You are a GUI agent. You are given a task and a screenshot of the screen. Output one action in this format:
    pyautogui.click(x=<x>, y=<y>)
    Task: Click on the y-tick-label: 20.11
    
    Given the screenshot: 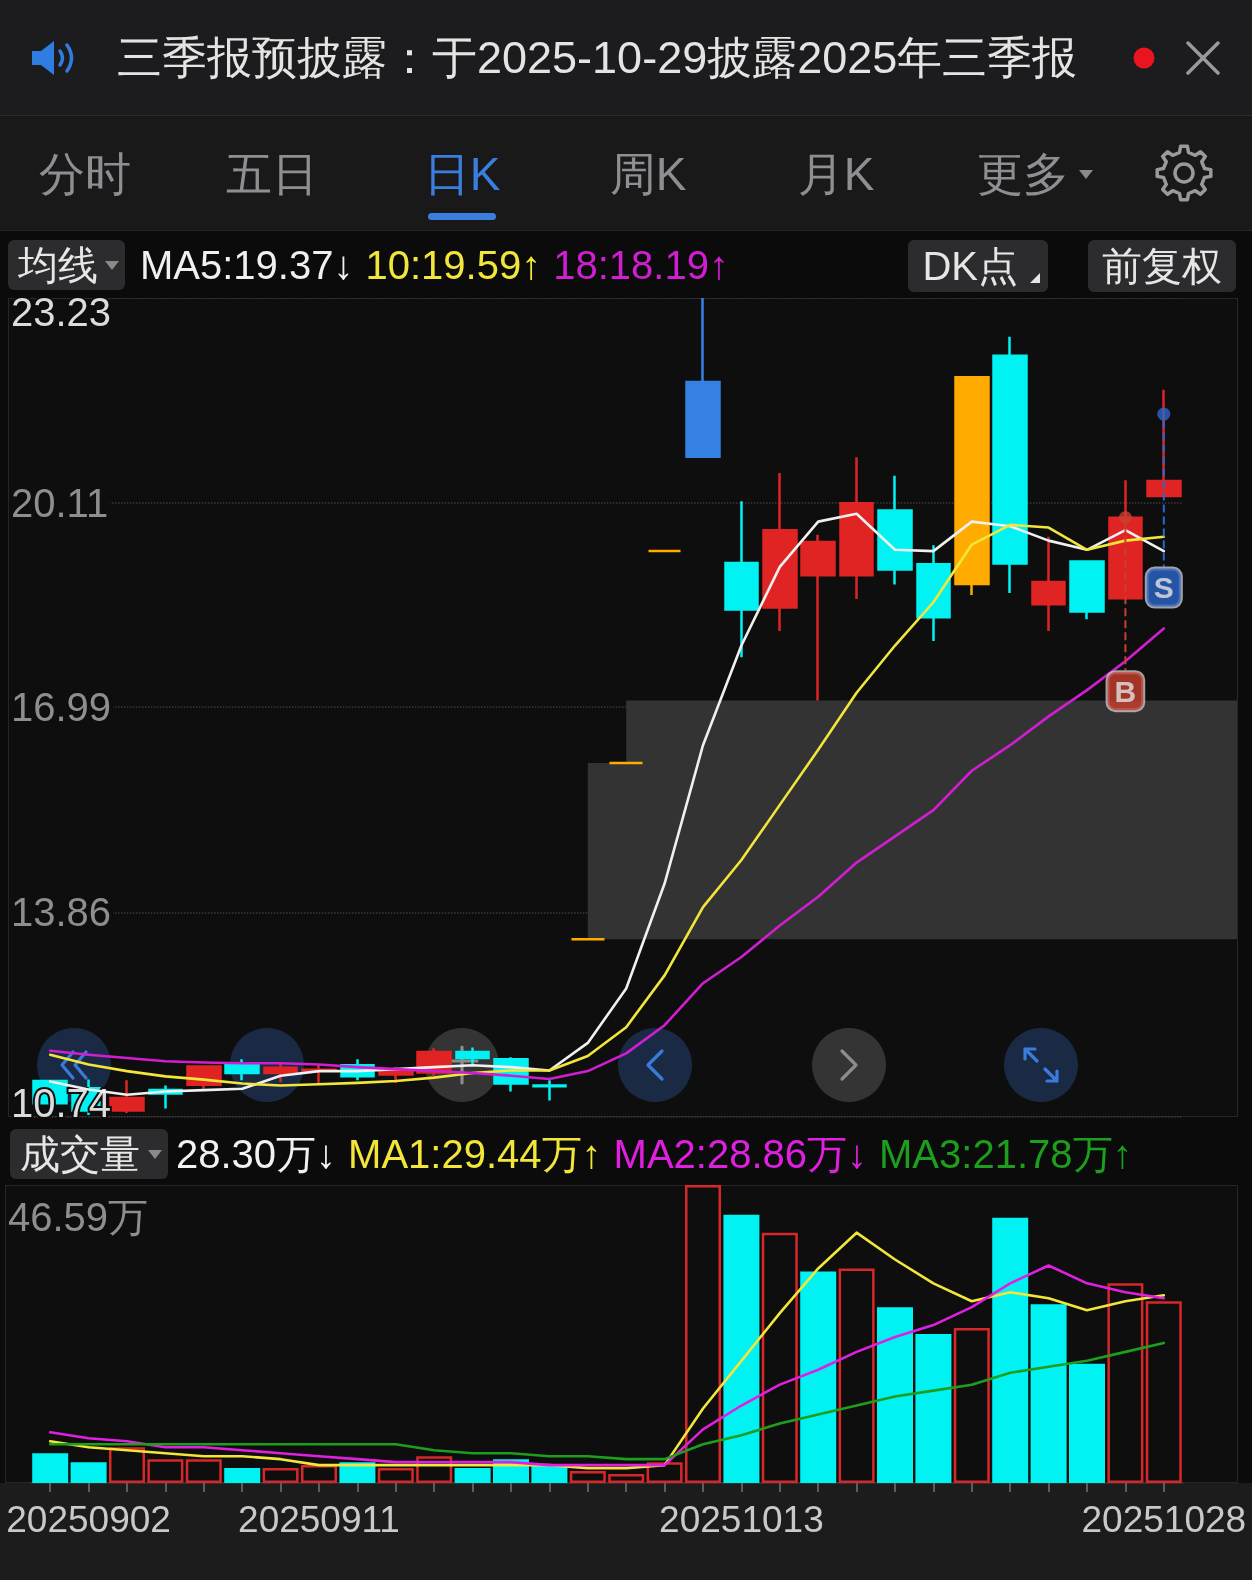 What is the action you would take?
    pyautogui.click(x=60, y=502)
    